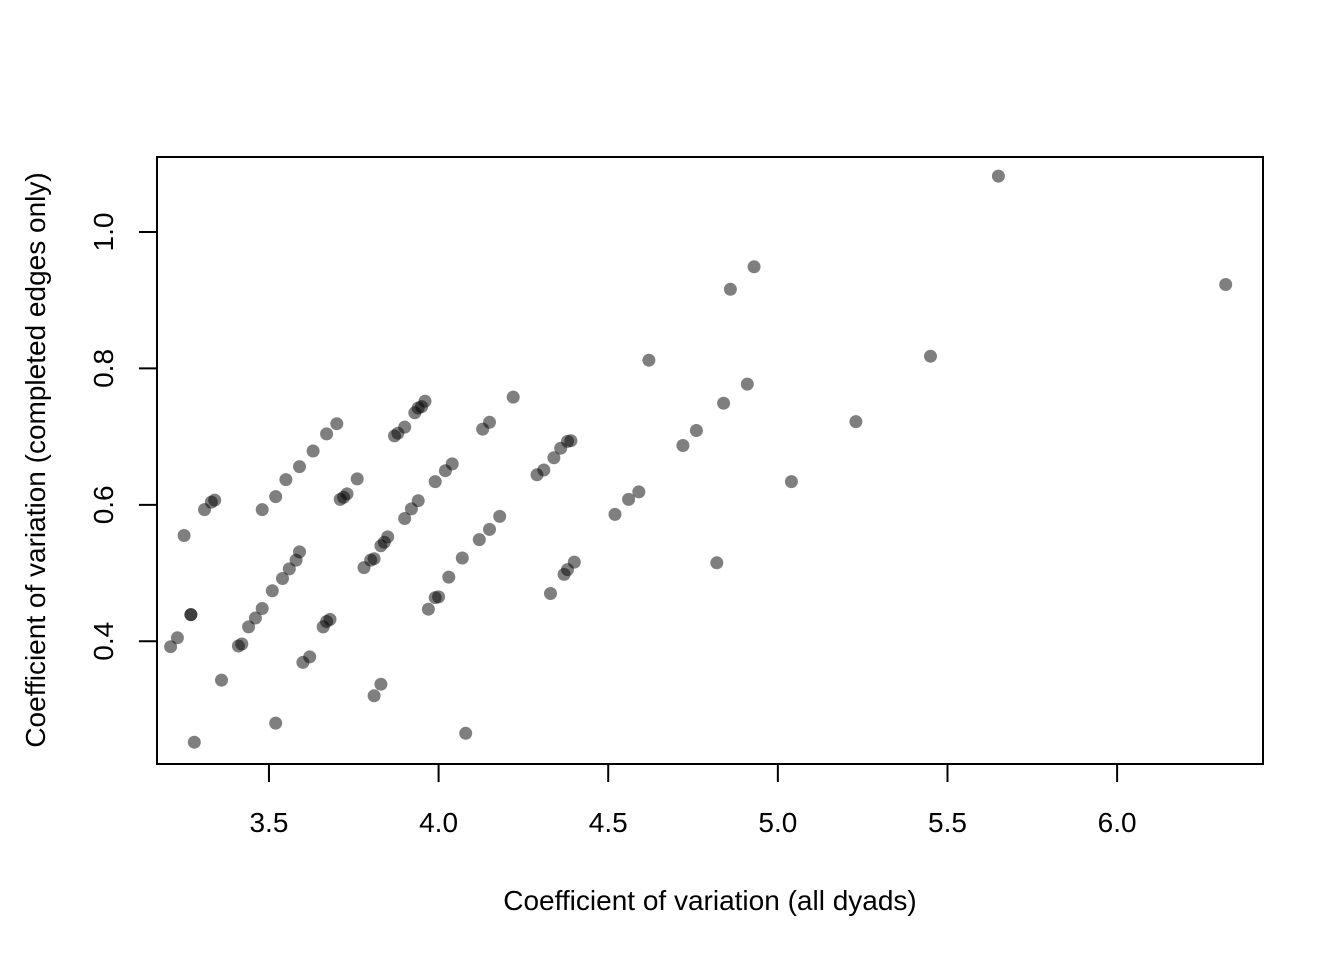 Image resolution: width=1344 pixels, height=960 pixels. I want to click on x-tick-label-5: 6.0, so click(1117, 822).